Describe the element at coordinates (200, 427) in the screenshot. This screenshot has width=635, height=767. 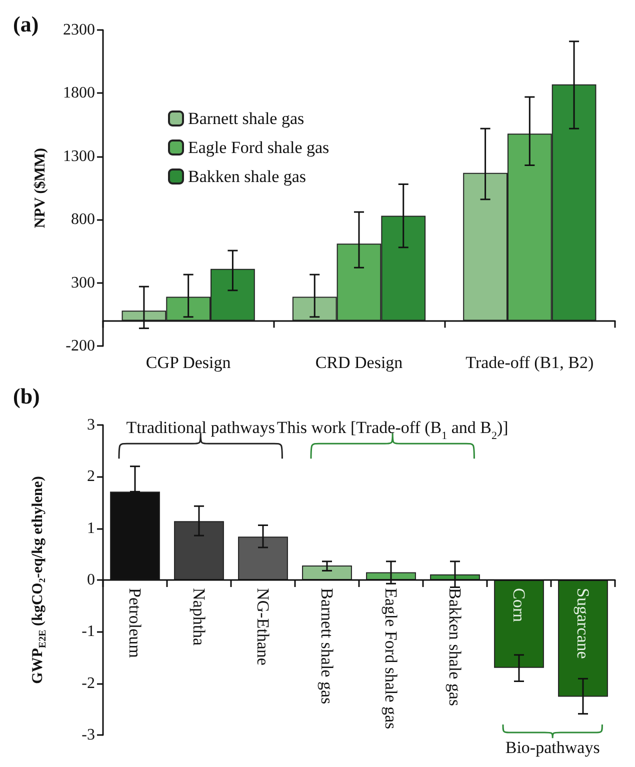
I see `annotation: Ttraditional pathways` at that location.